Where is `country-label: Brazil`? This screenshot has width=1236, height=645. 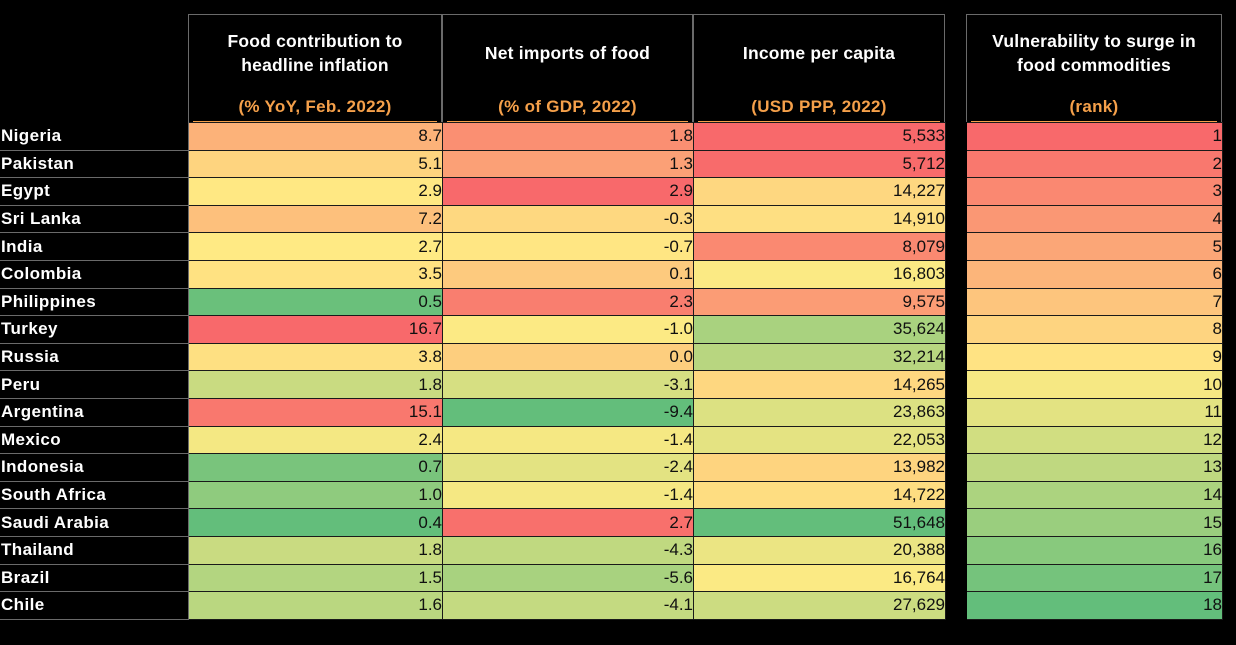
country-label: Brazil is located at coordinates (94, 578).